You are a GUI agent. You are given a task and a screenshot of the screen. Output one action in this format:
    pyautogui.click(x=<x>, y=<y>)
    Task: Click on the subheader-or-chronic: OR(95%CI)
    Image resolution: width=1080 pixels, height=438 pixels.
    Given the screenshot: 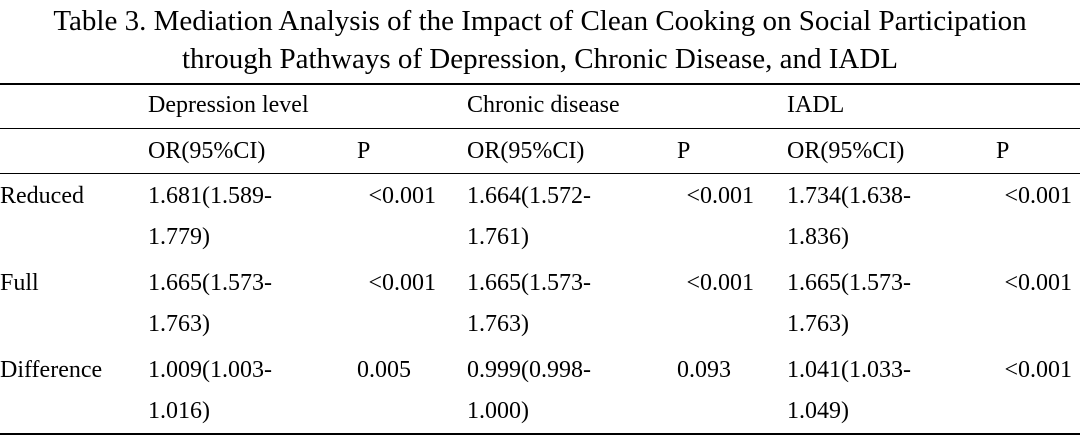 What is the action you would take?
    pyautogui.click(x=526, y=151)
    